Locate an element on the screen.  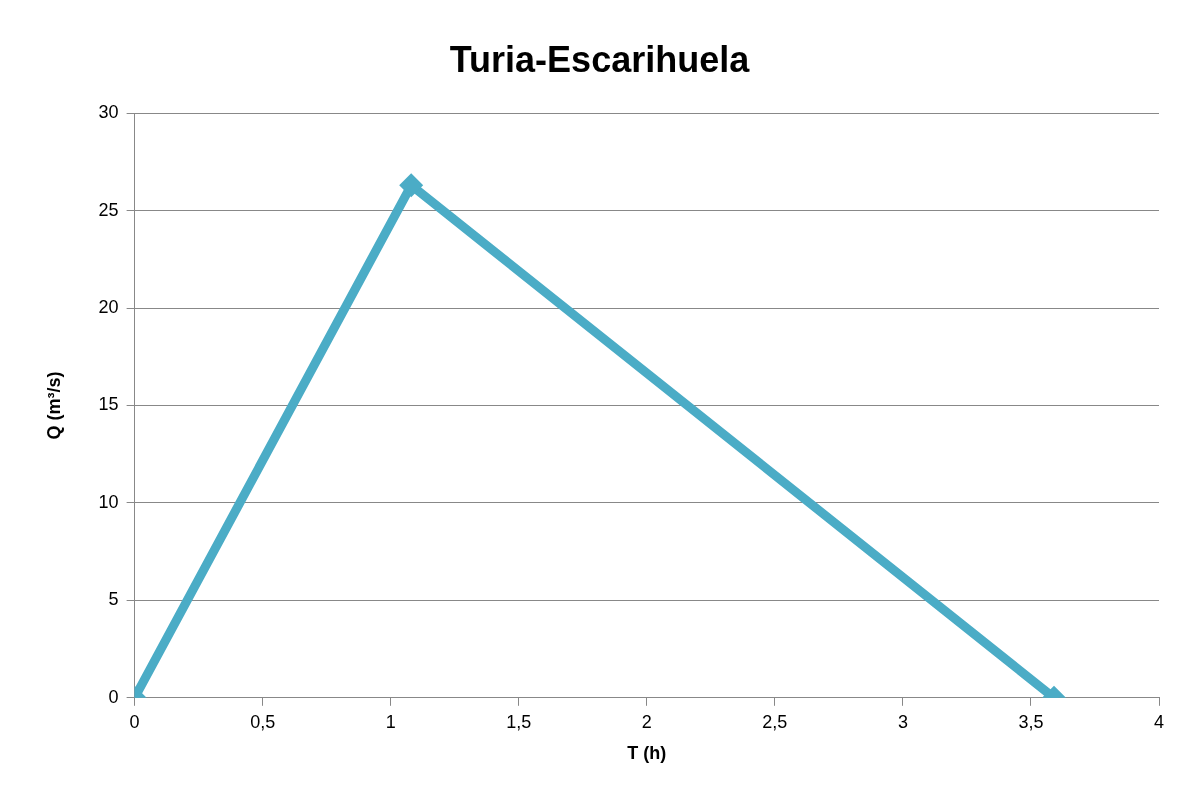
x-tick-label: 1 is located at coordinates (390, 721).